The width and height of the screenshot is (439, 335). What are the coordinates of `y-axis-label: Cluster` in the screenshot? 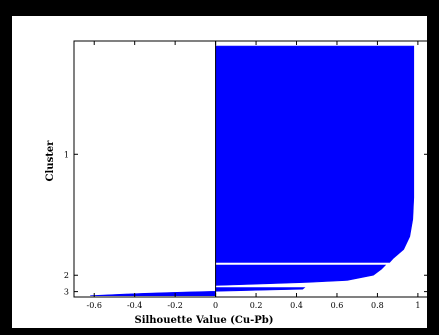 It's located at (50, 161).